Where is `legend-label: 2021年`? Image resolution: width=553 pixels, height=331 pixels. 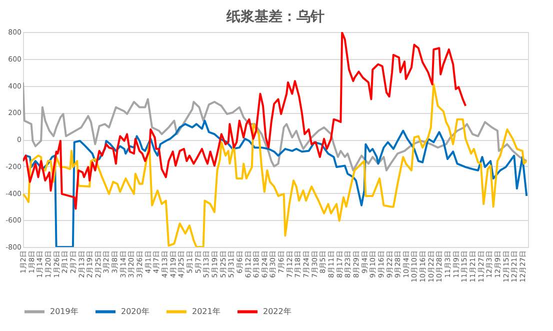
legend-label: 2021年 is located at coordinates (206, 311).